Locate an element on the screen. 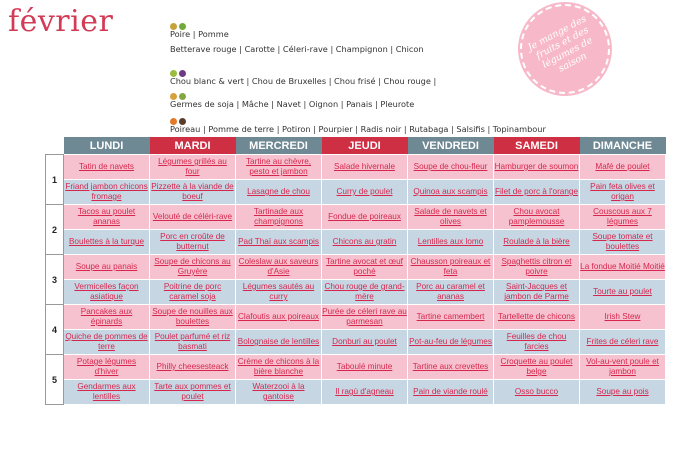 The image size is (696, 450). recipe-link: Tacos au poulet ananas is located at coordinates (106, 216).